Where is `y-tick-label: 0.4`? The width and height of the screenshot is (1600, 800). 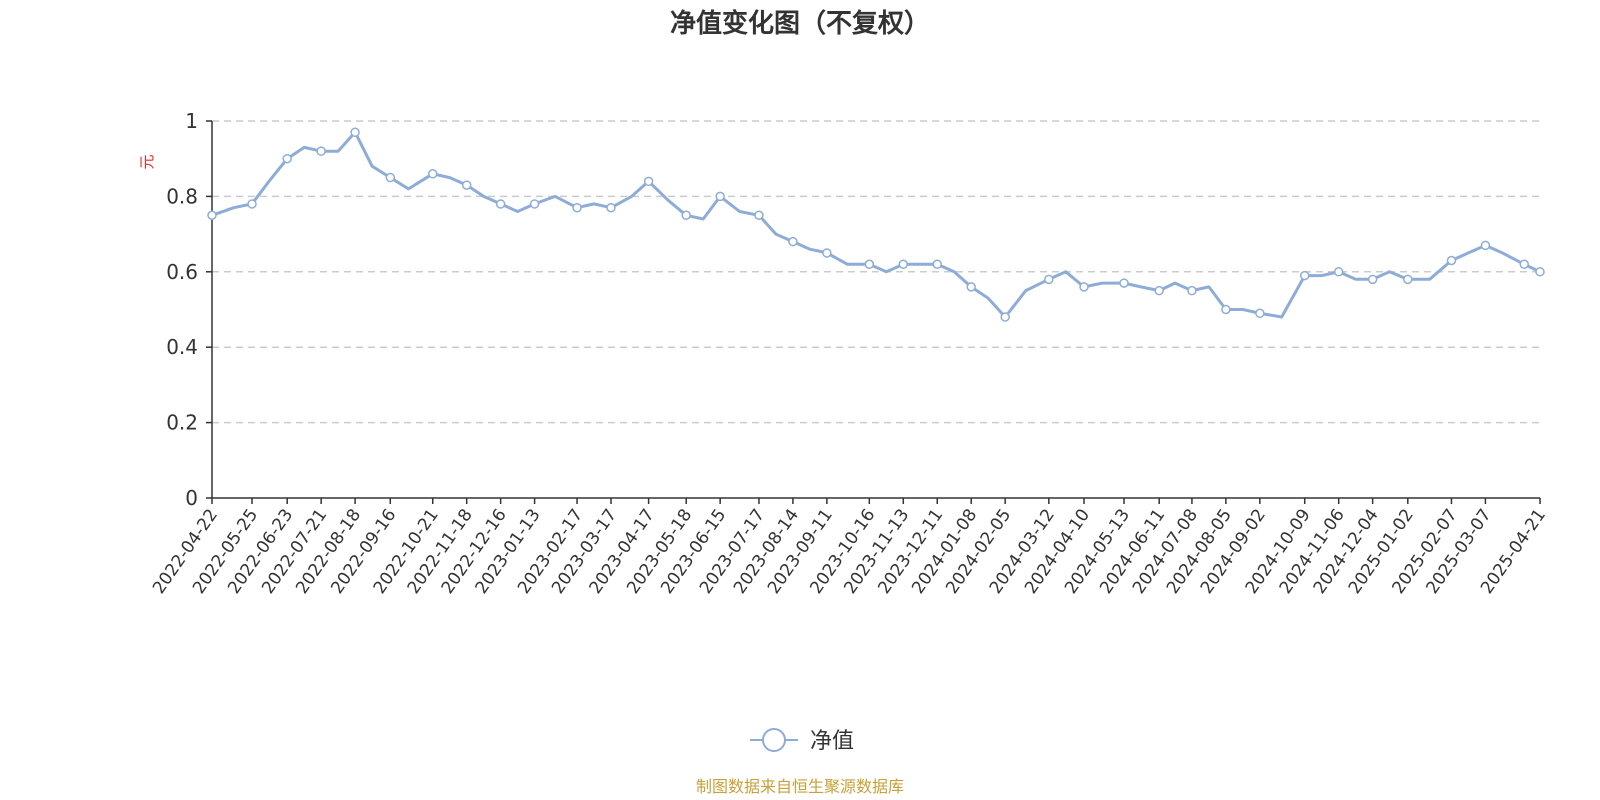
y-tick-label: 0.4 is located at coordinates (182, 347).